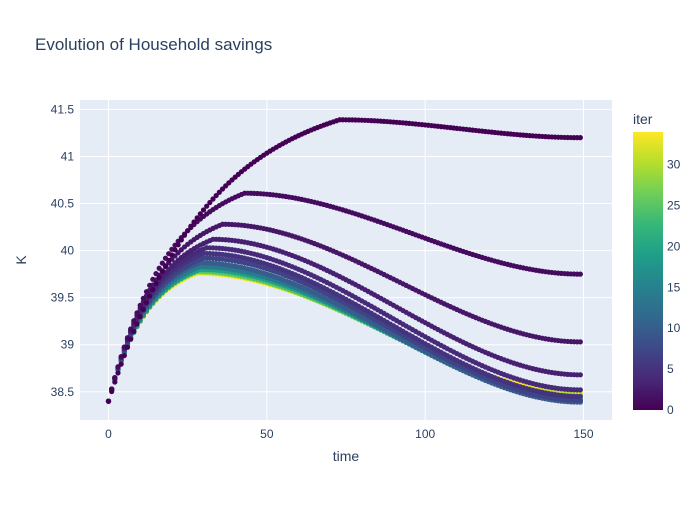  Describe the element at coordinates (267, 434) in the screenshot. I see `x-tick-label: 50` at that location.